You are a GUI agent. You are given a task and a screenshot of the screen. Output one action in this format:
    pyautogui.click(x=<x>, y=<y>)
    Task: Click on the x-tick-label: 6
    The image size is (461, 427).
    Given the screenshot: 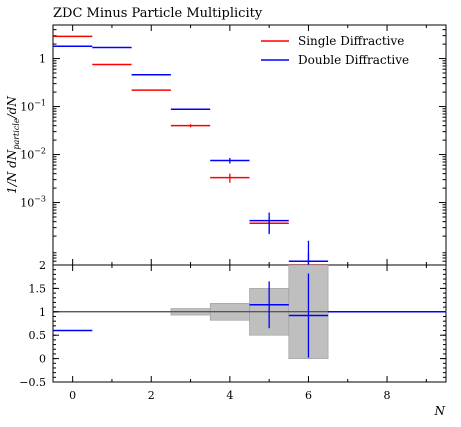 What is the action you would take?
    pyautogui.click(x=308, y=395)
    